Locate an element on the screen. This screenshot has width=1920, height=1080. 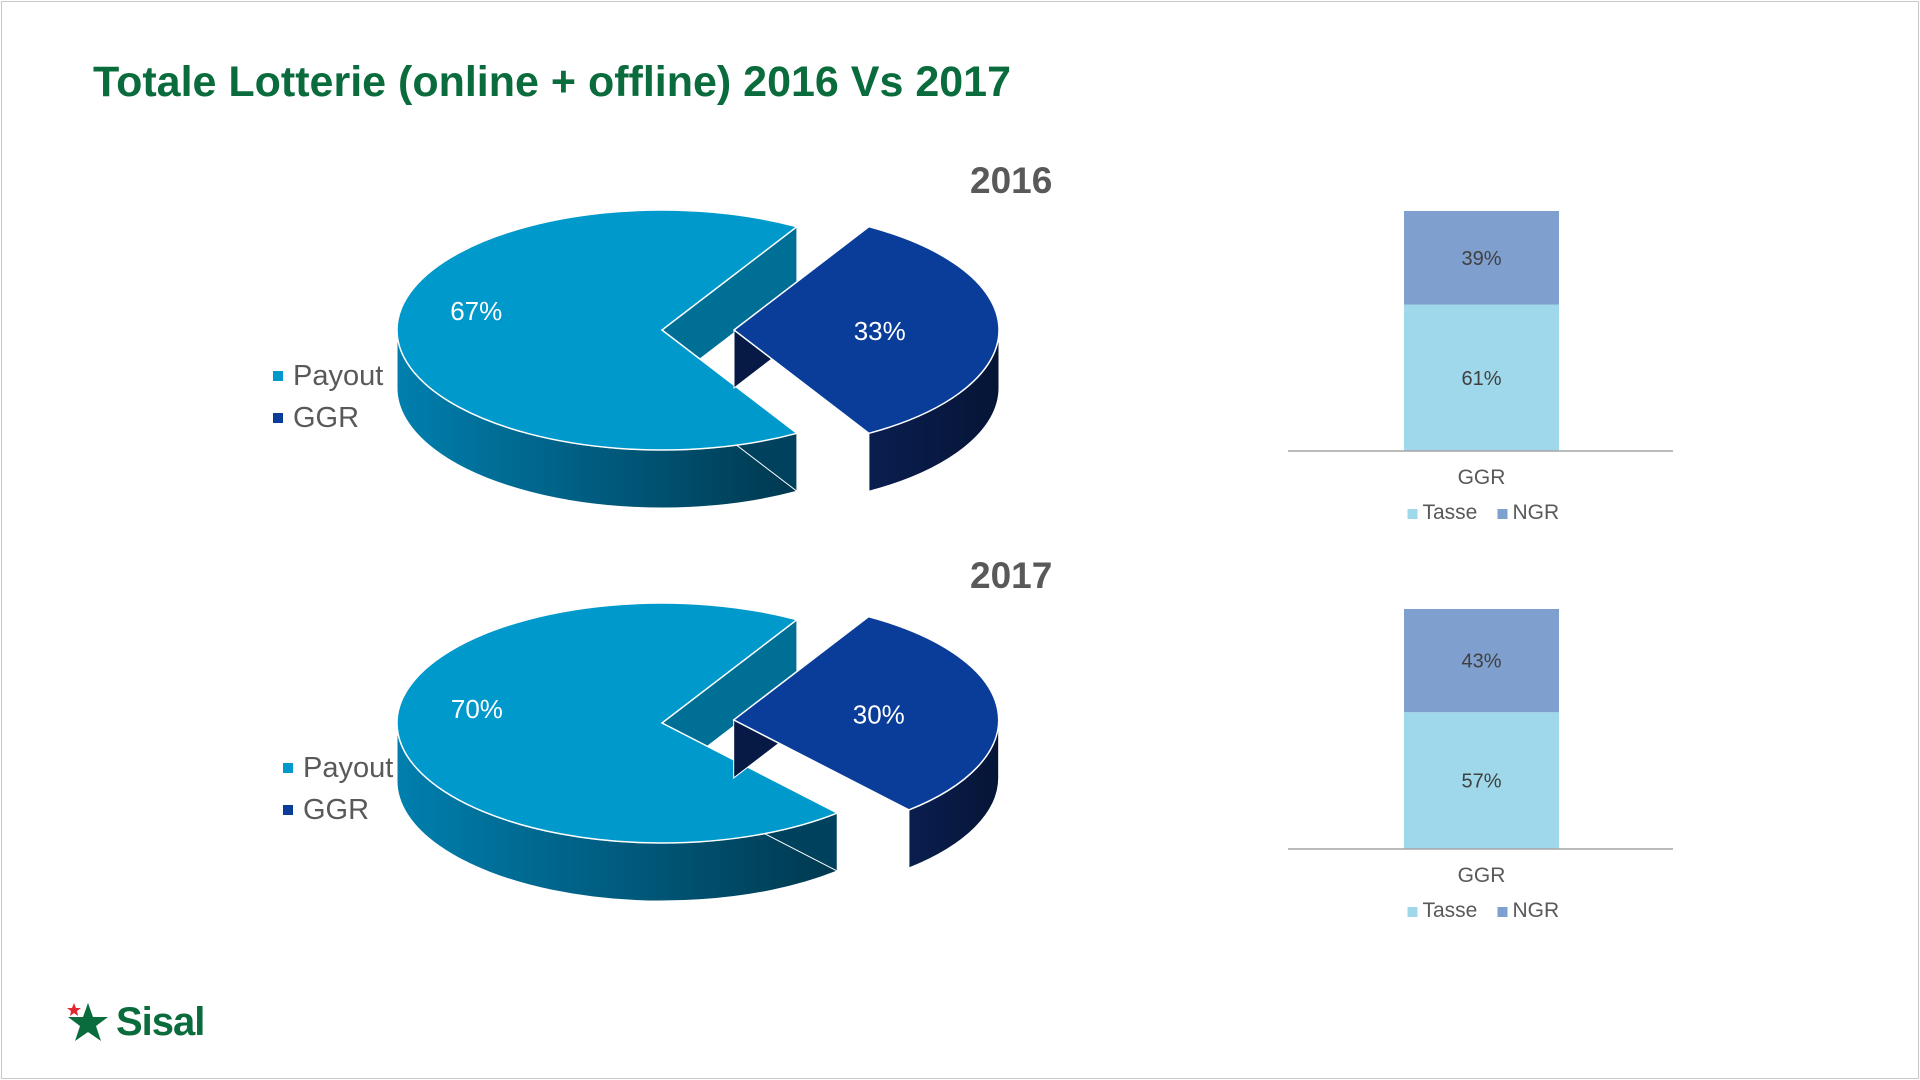
pie-legend-2016: Payout GGR is located at coordinates (328, 397).